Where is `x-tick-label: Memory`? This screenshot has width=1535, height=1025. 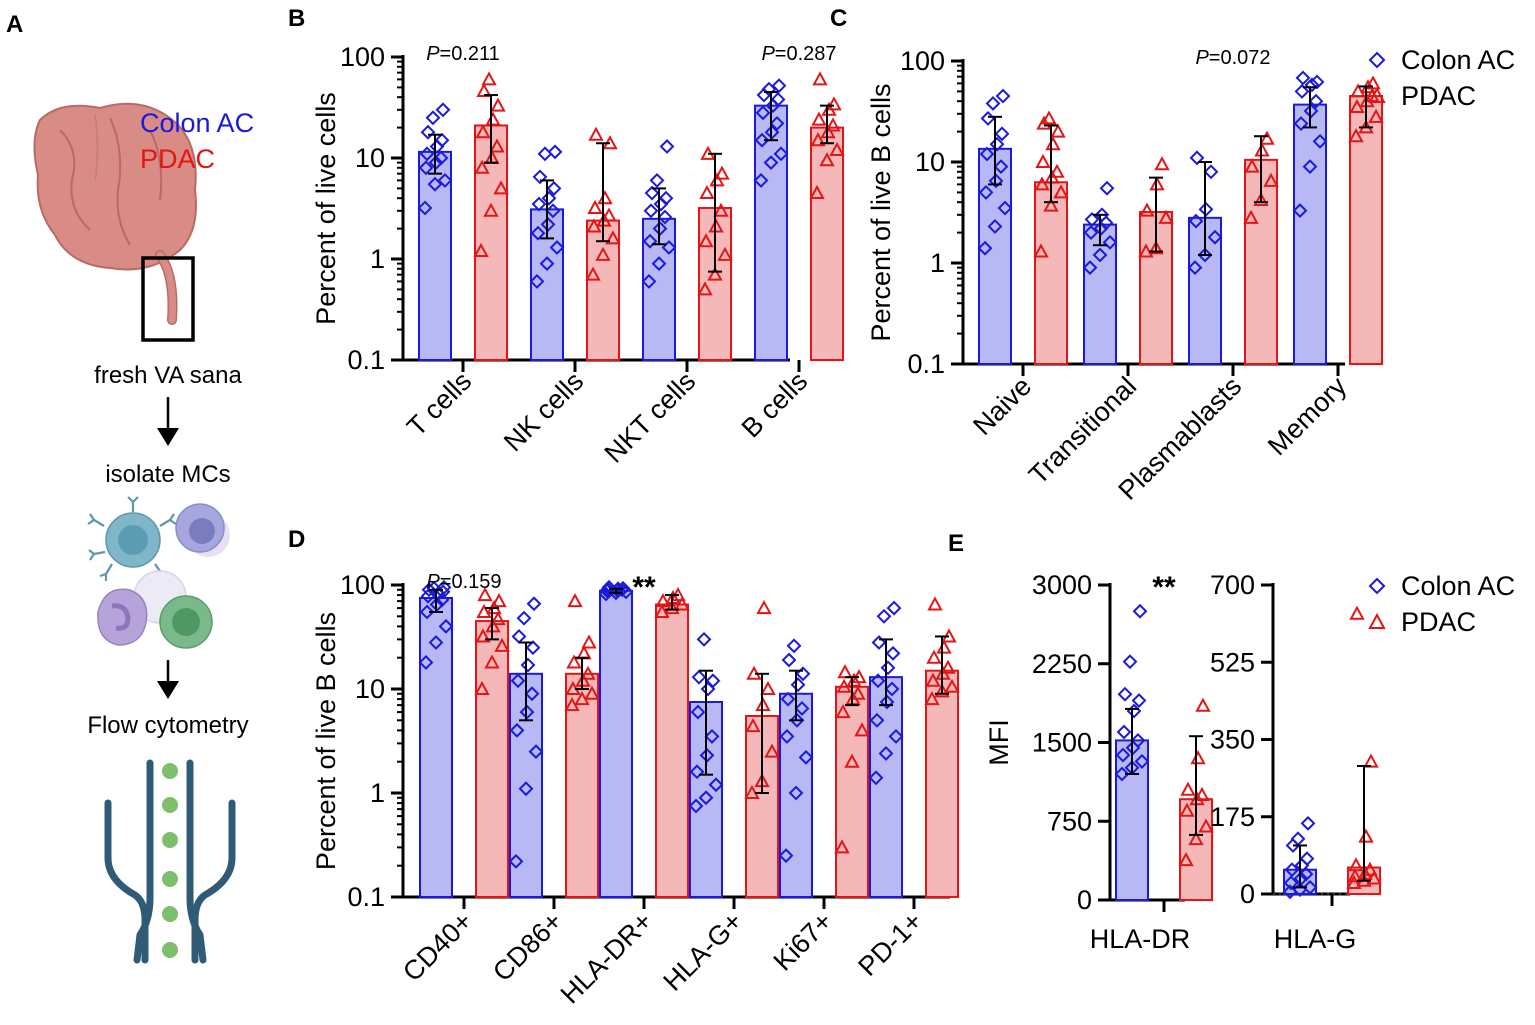
x-tick-label: Memory is located at coordinates (1307, 416).